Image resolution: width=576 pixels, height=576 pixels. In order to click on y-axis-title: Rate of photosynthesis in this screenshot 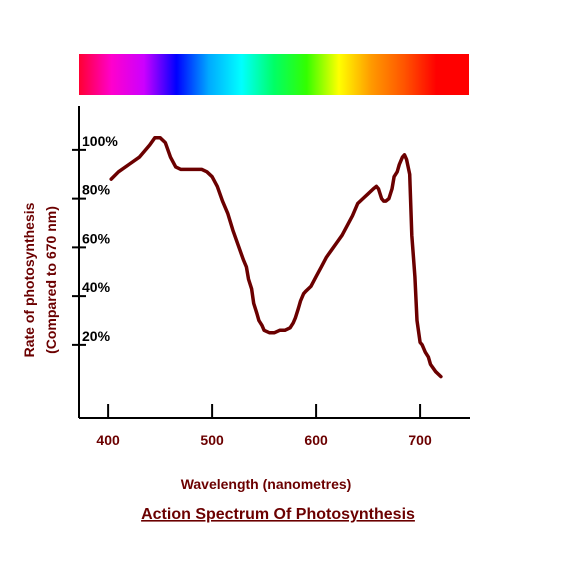, I will do `click(29, 279)`.